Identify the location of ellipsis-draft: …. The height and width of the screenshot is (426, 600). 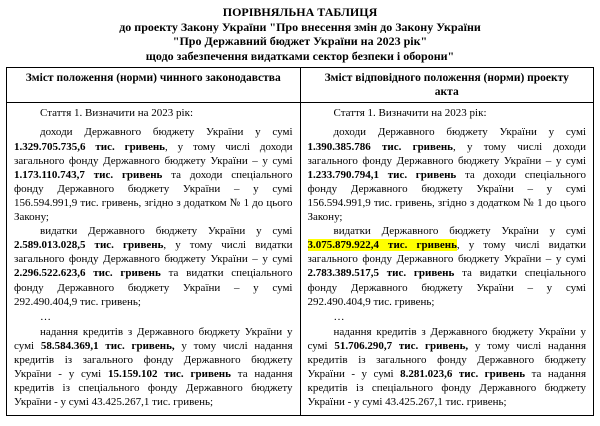
(339, 316).